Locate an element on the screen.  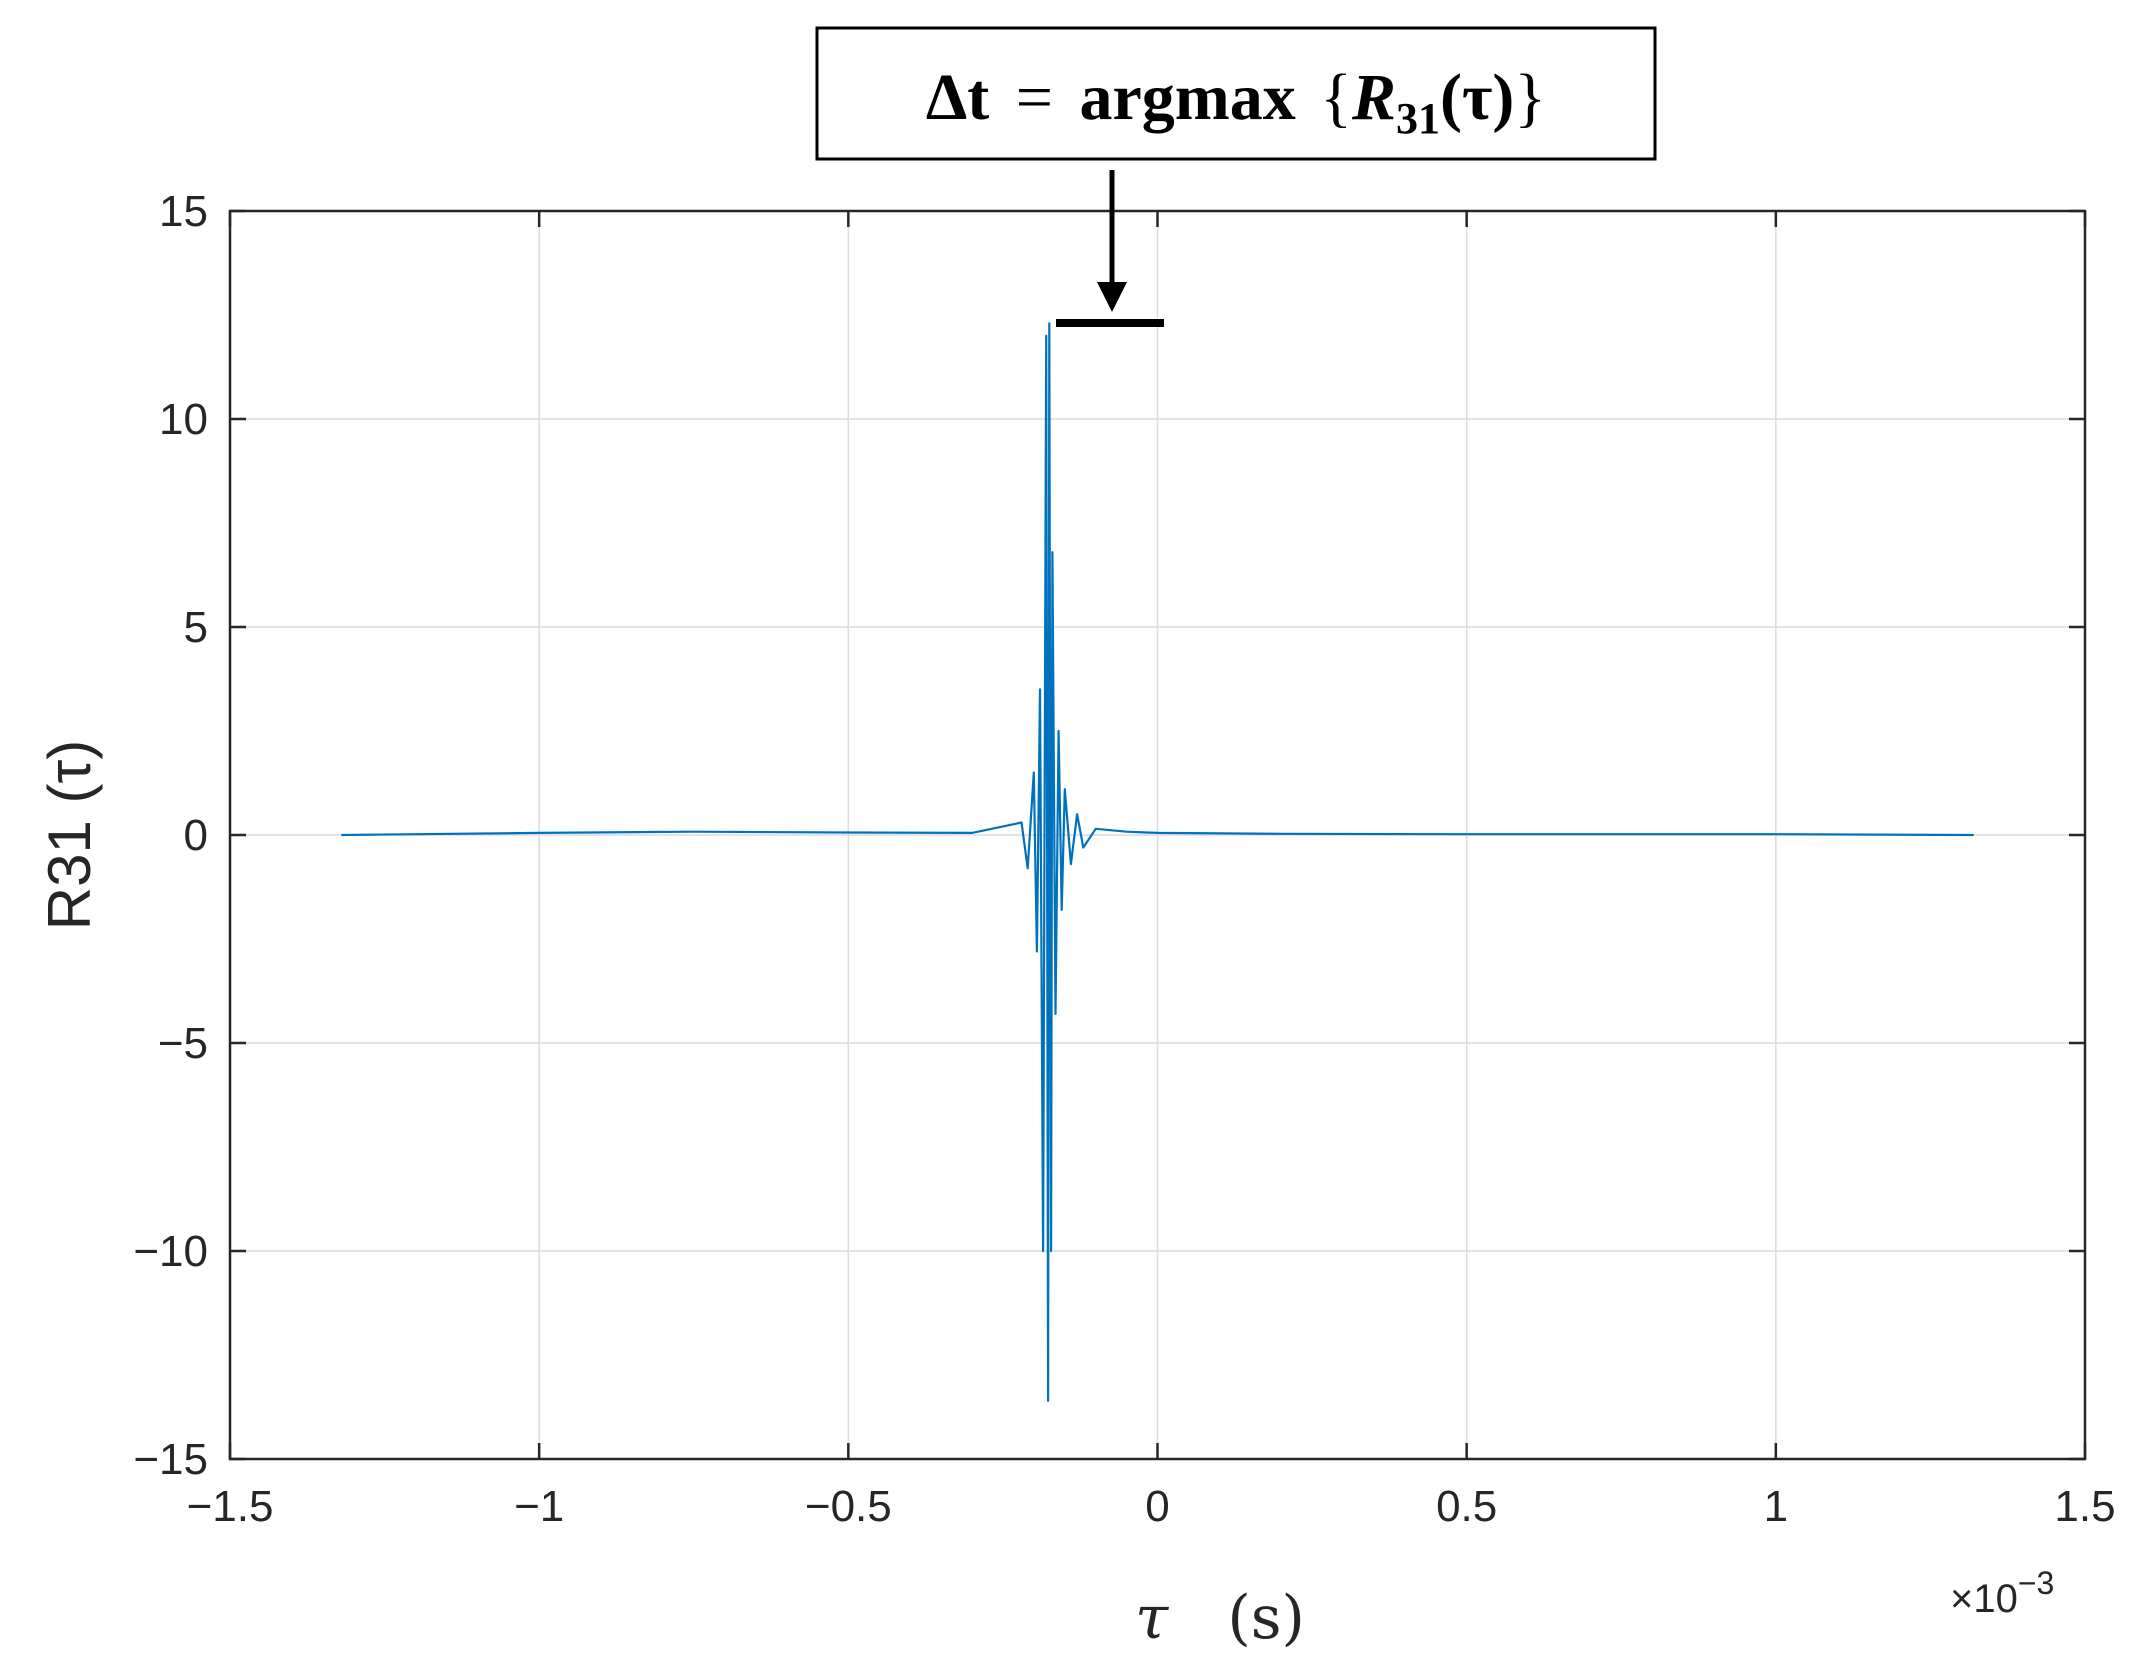
y-tick-label: 15 is located at coordinates (183, 211).